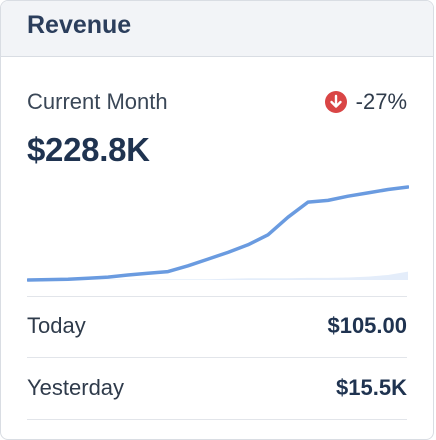 This screenshot has height=440, width=436. I want to click on change-value: -27%, so click(381, 101).